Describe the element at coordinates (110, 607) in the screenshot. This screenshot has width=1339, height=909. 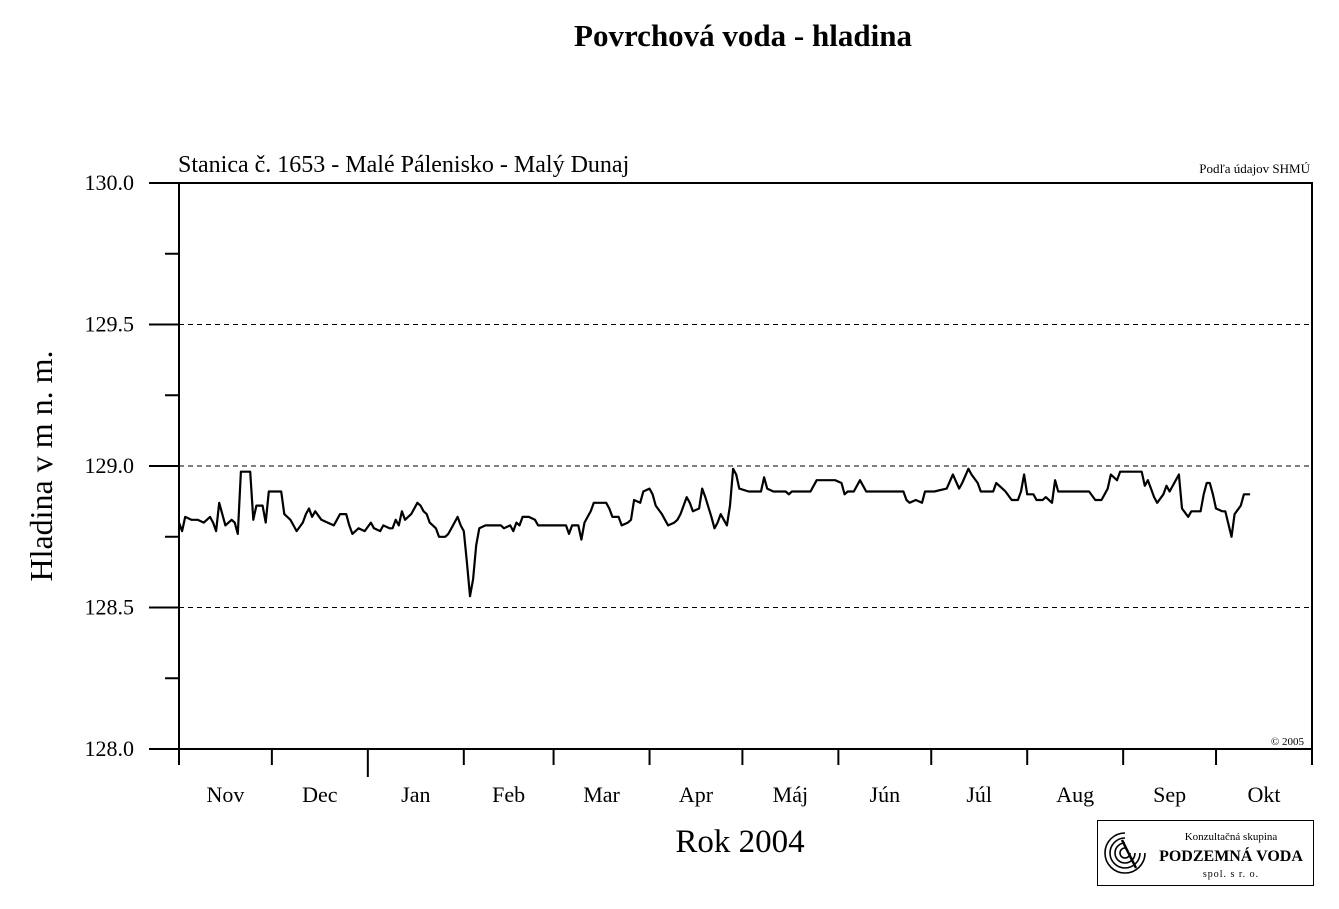
I see `y-tick-label: 128.5` at that location.